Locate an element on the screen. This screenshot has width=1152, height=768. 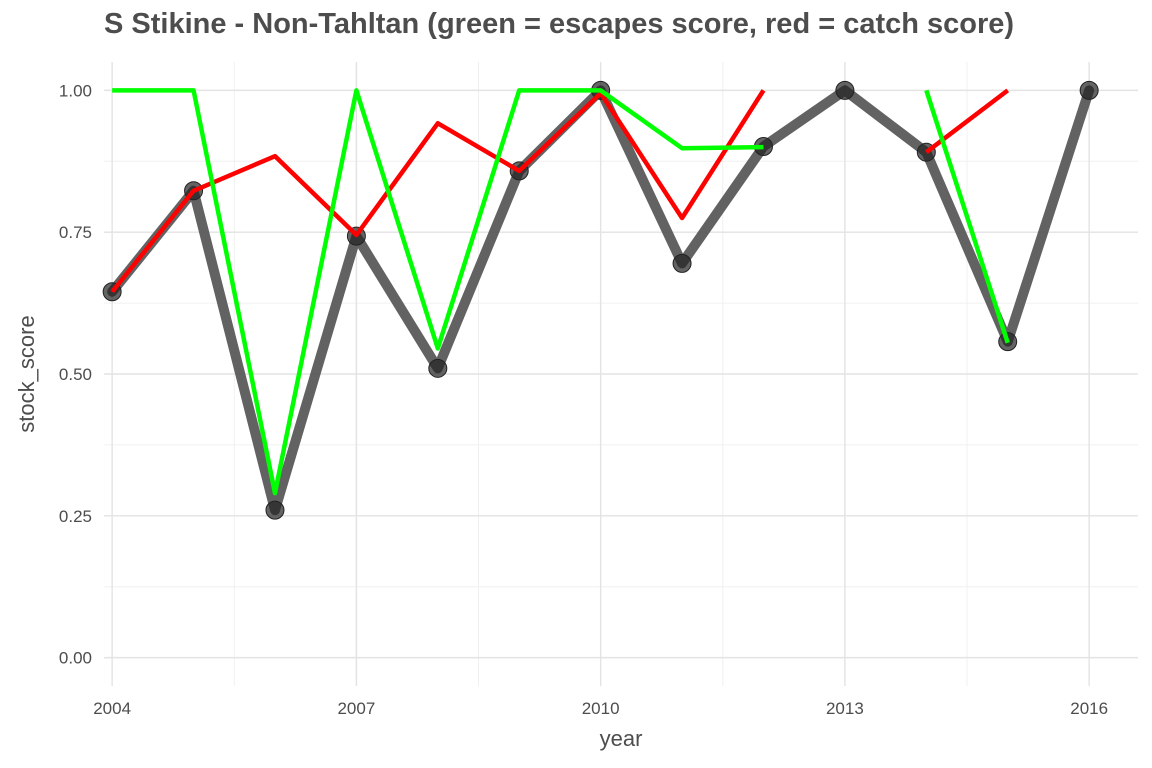
x-tick-label: 2010 is located at coordinates (601, 708).